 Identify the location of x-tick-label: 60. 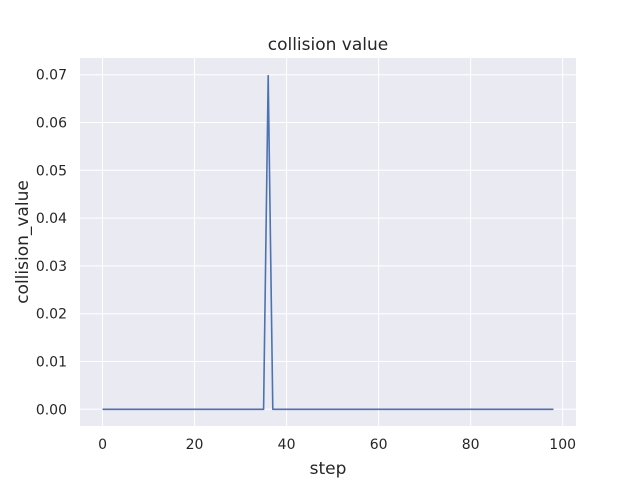
(379, 445).